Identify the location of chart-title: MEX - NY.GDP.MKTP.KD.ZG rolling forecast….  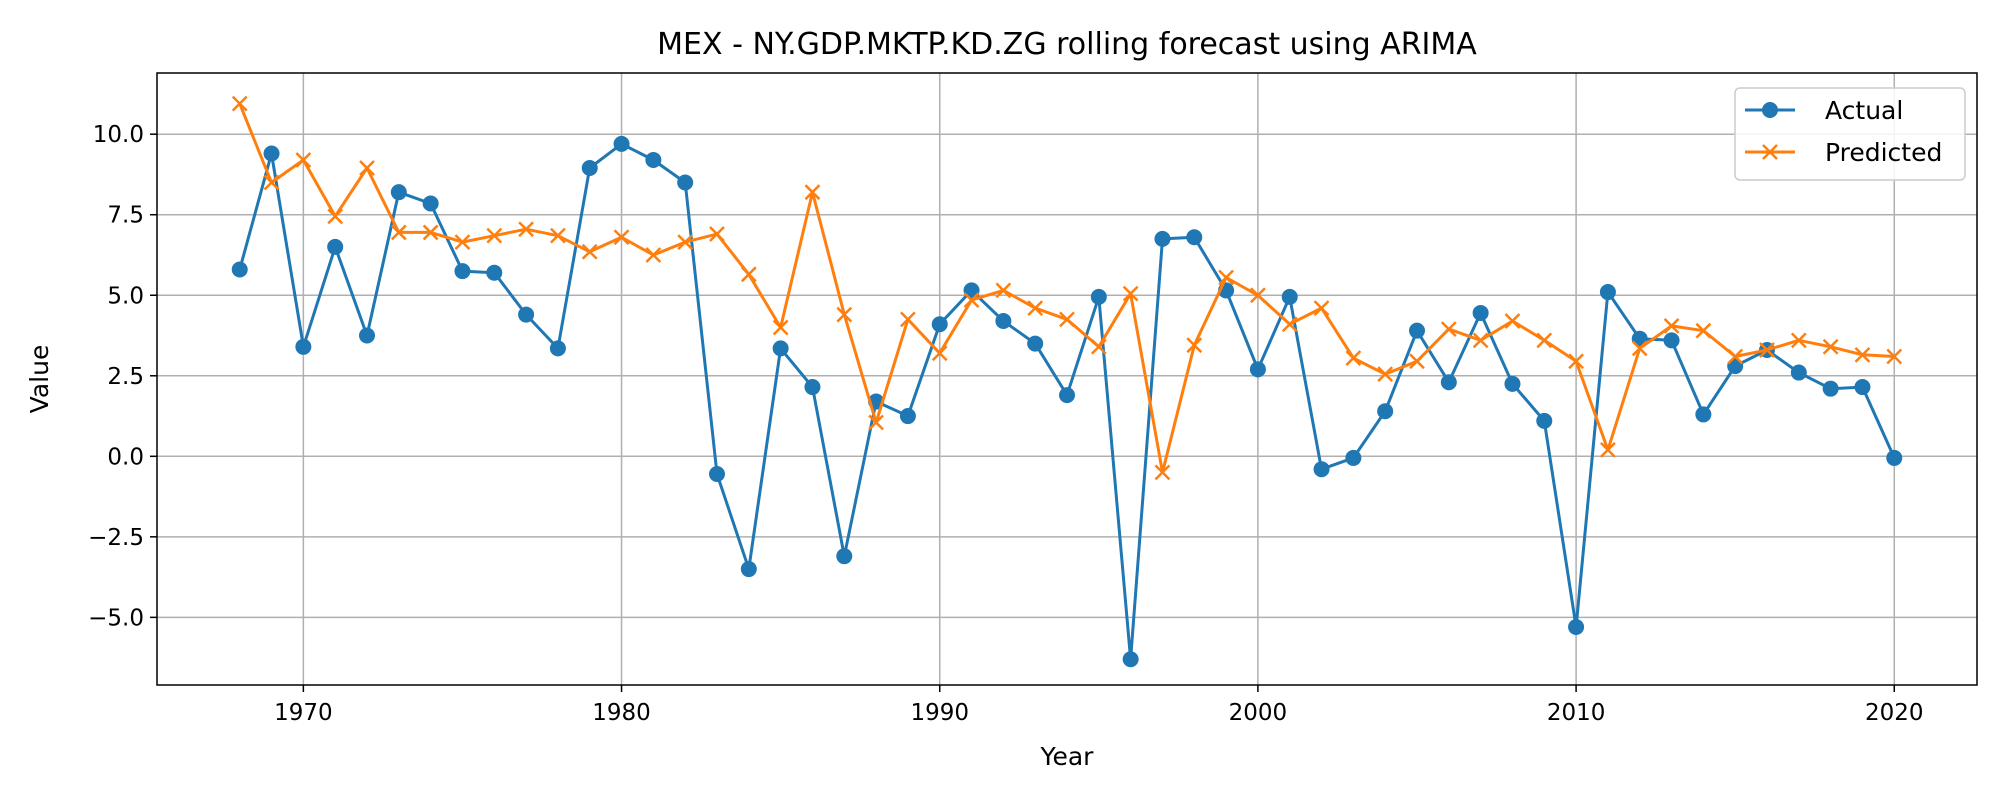
(1067, 44).